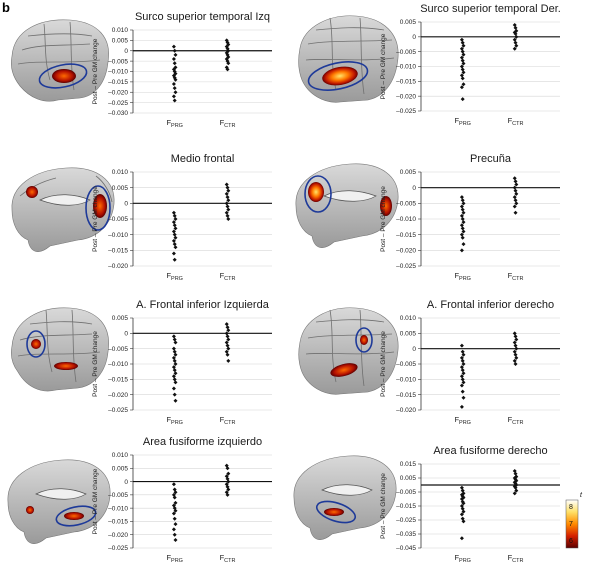 Image resolution: width=592 pixels, height=571 pixels. Describe the element at coordinates (59, 501) in the screenshot. I see `brain-thumbnail-fusiform-left` at that location.